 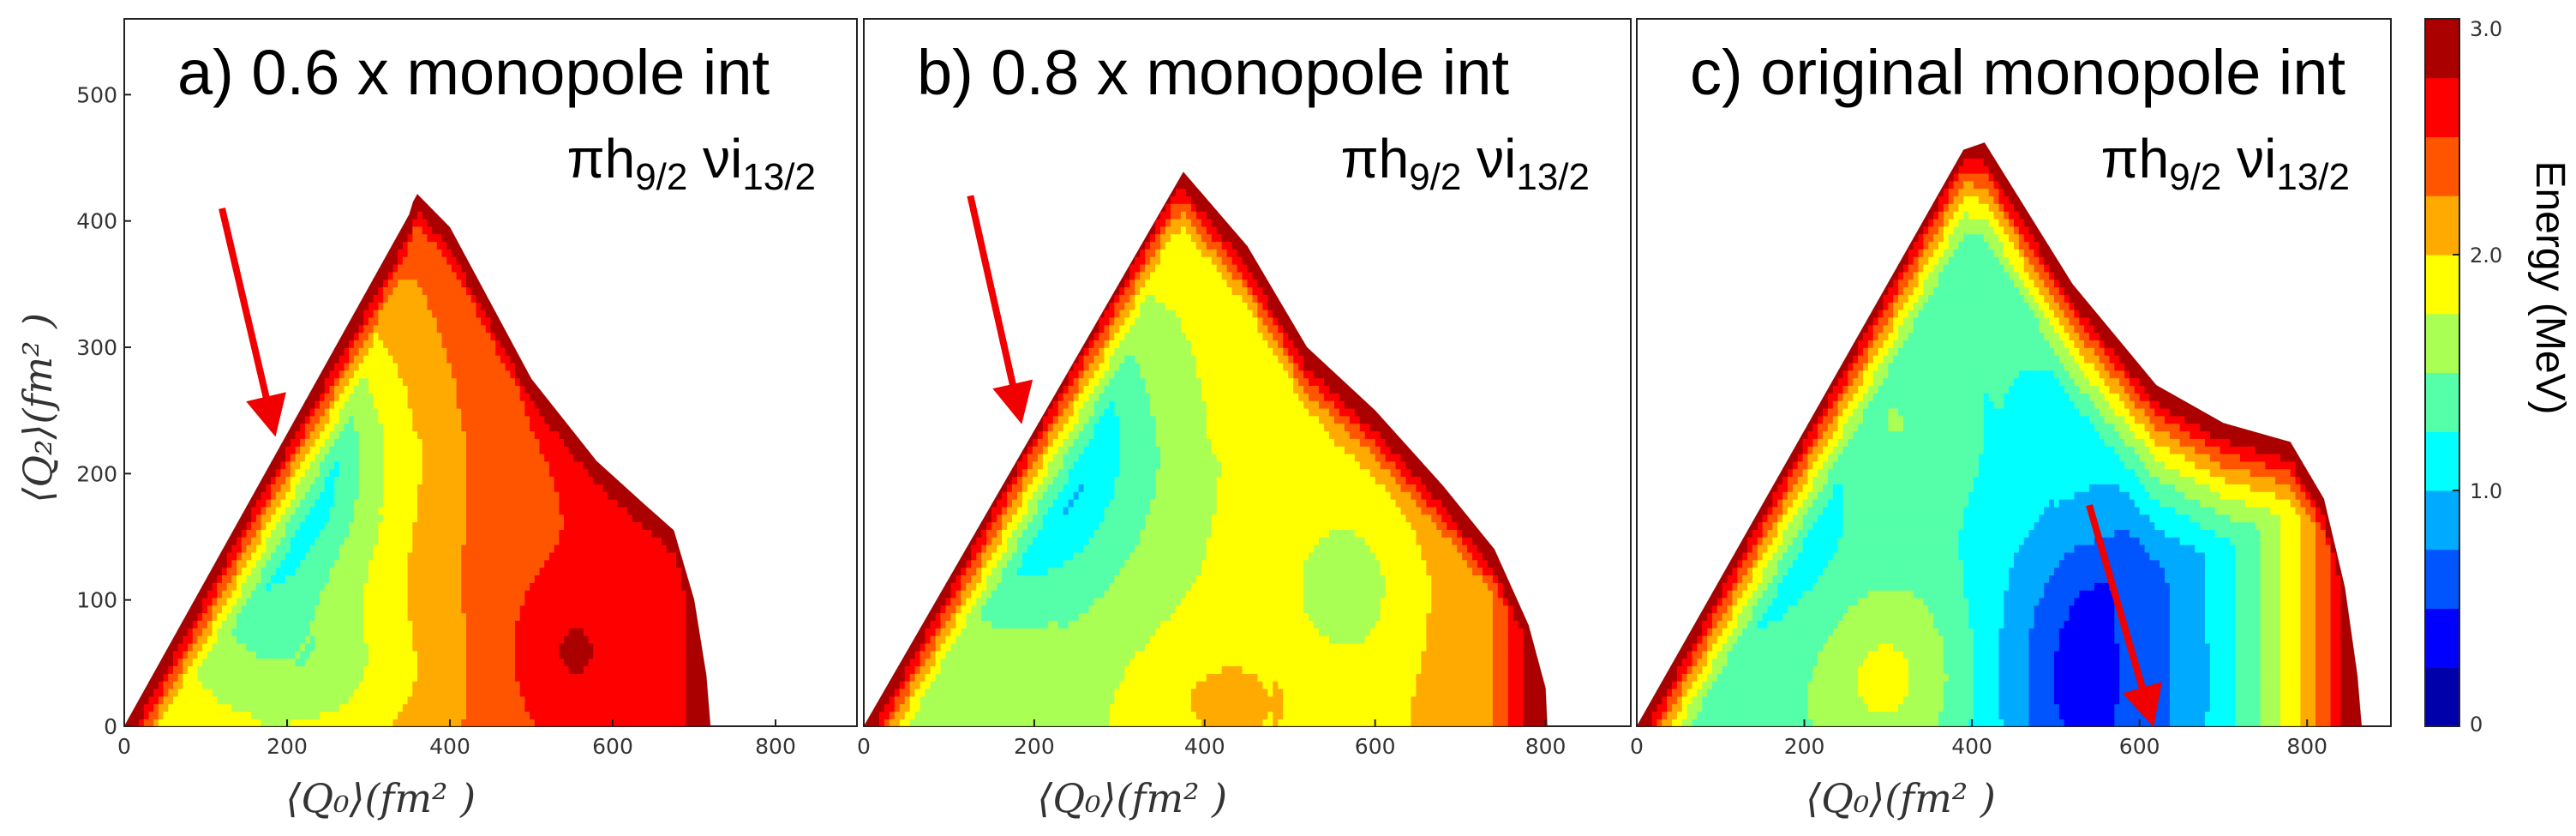 What do you see at coordinates (110, 726) in the screenshot?
I see `y-tick-label: 0` at bounding box center [110, 726].